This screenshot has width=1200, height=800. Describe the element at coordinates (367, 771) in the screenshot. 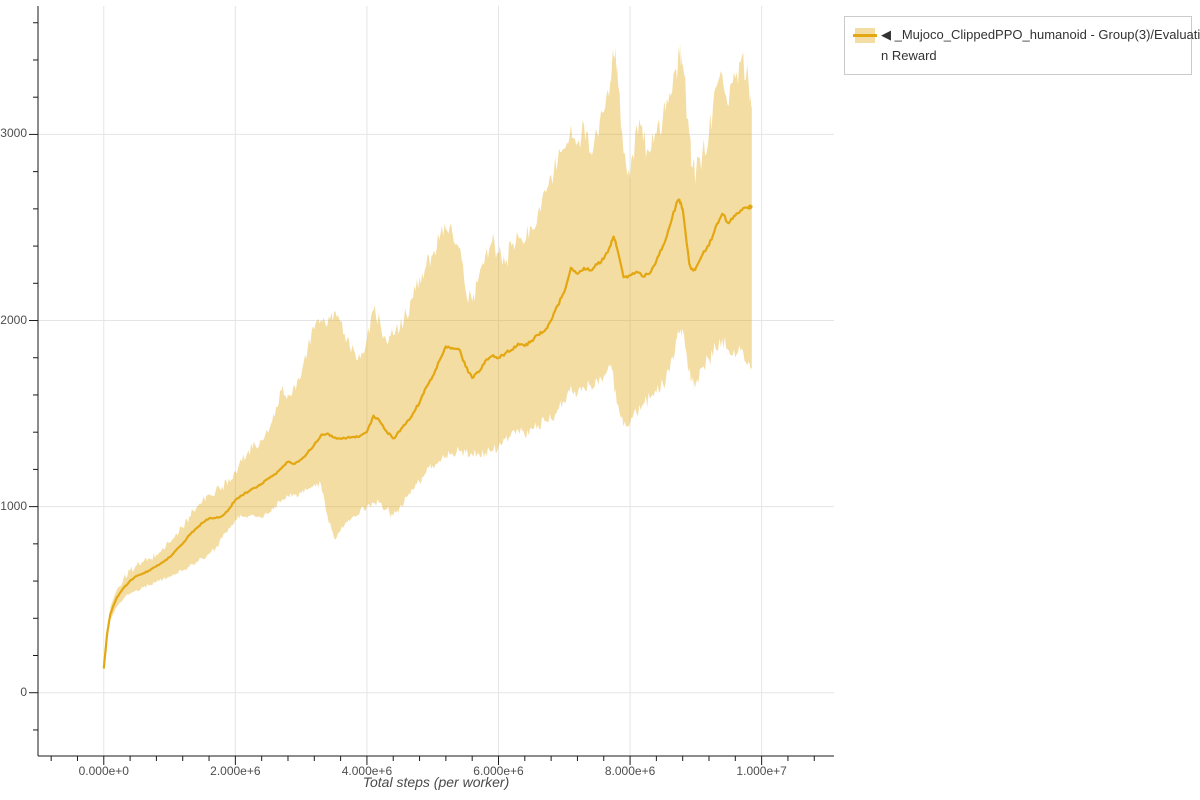

I see `x-tick-label: 4.000e+6` at that location.